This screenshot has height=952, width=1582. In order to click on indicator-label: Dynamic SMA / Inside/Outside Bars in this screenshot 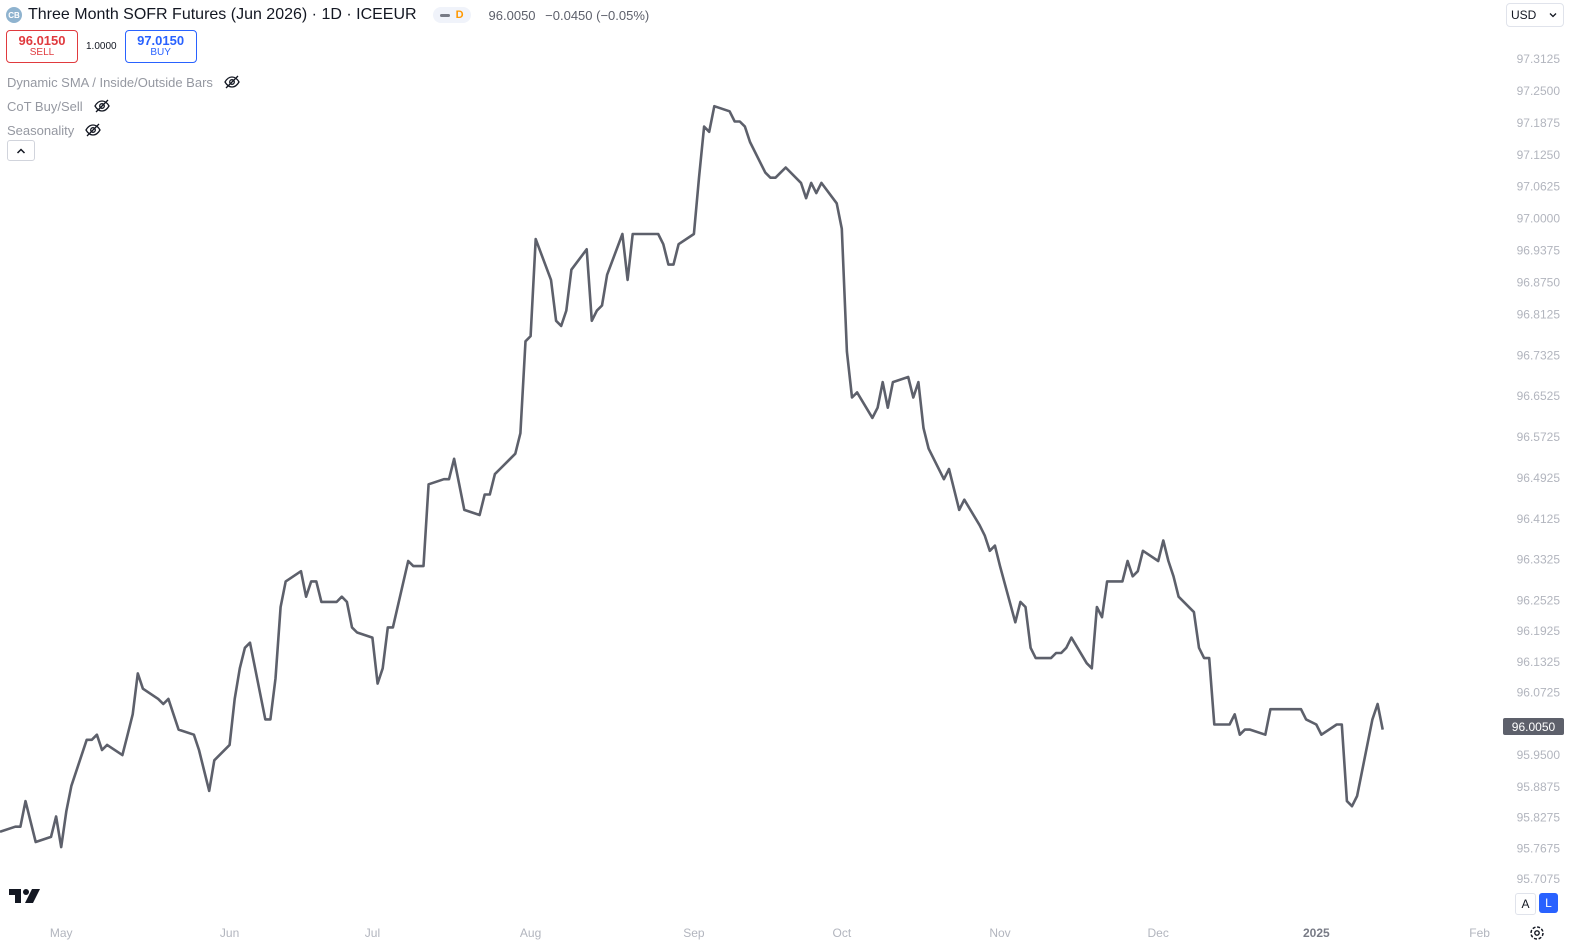, I will do `click(110, 82)`.